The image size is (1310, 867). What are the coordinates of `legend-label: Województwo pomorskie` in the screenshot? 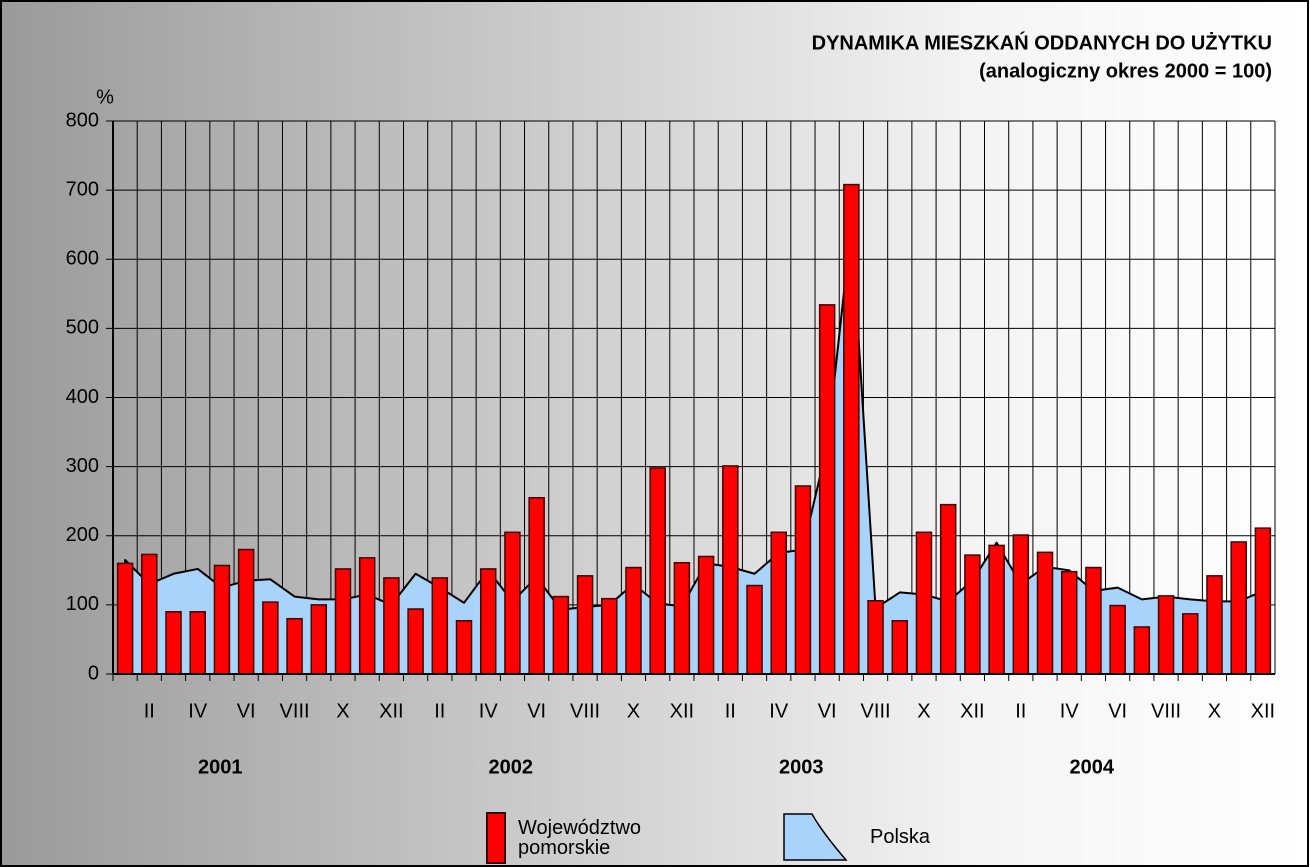 It's located at (580, 838).